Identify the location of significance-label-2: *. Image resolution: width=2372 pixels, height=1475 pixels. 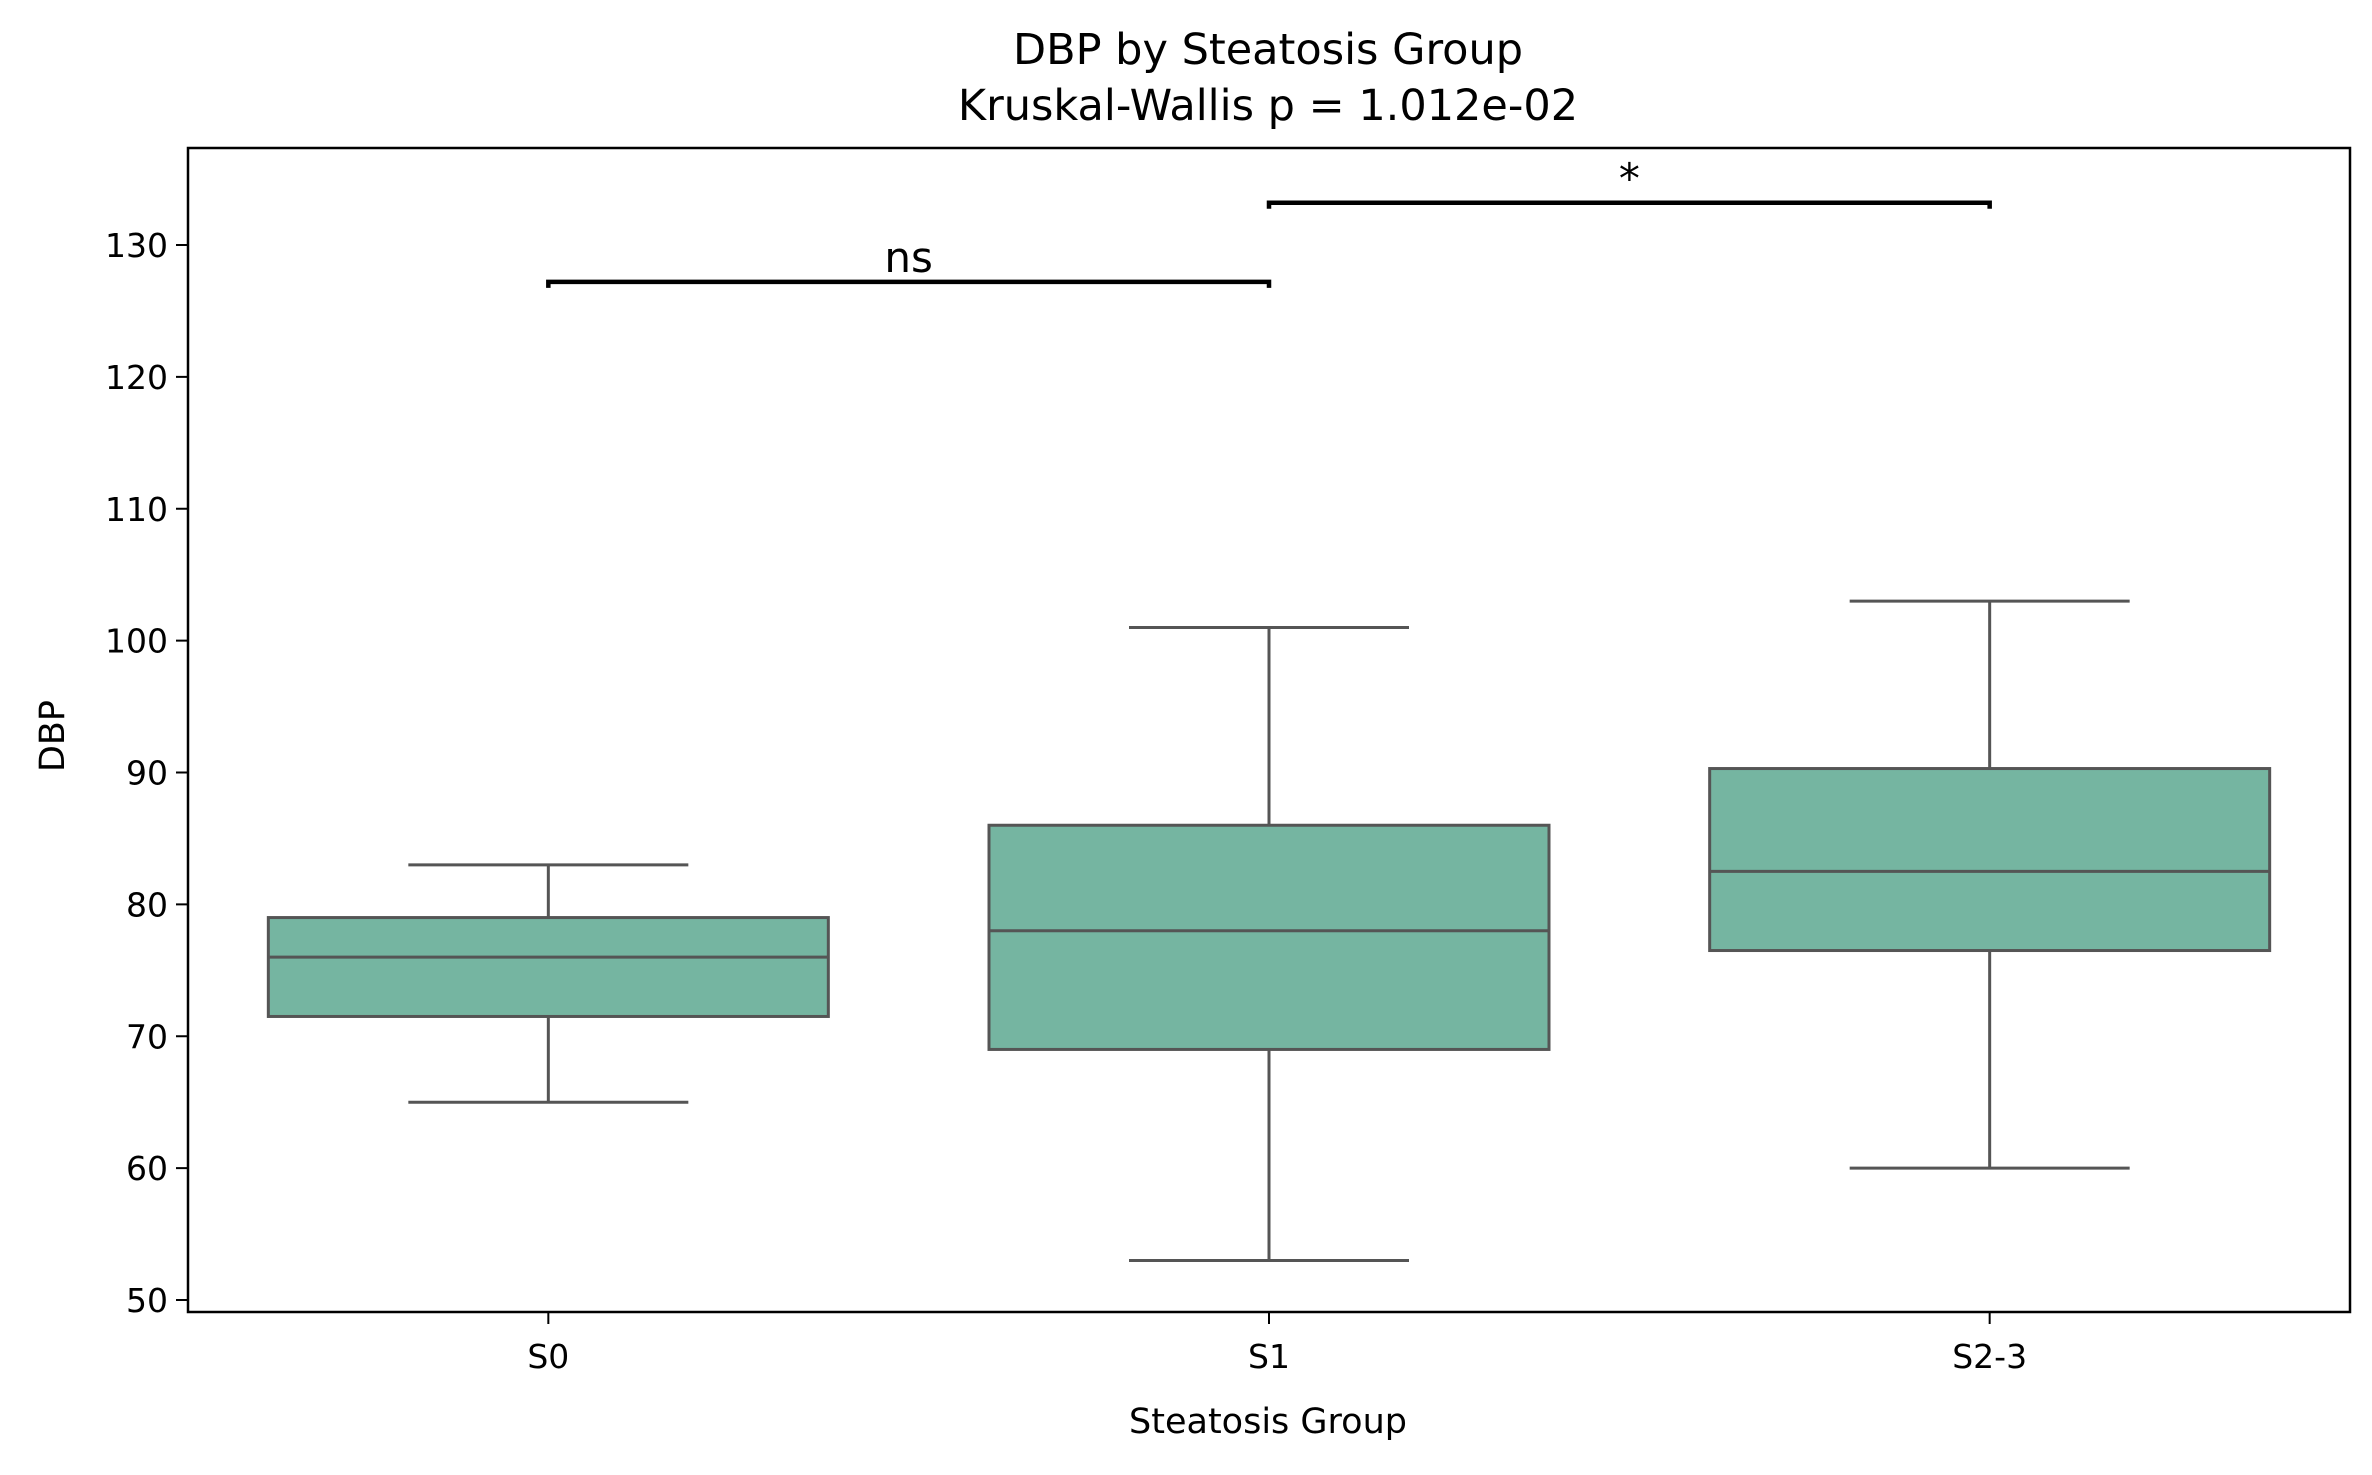
(1629, 178).